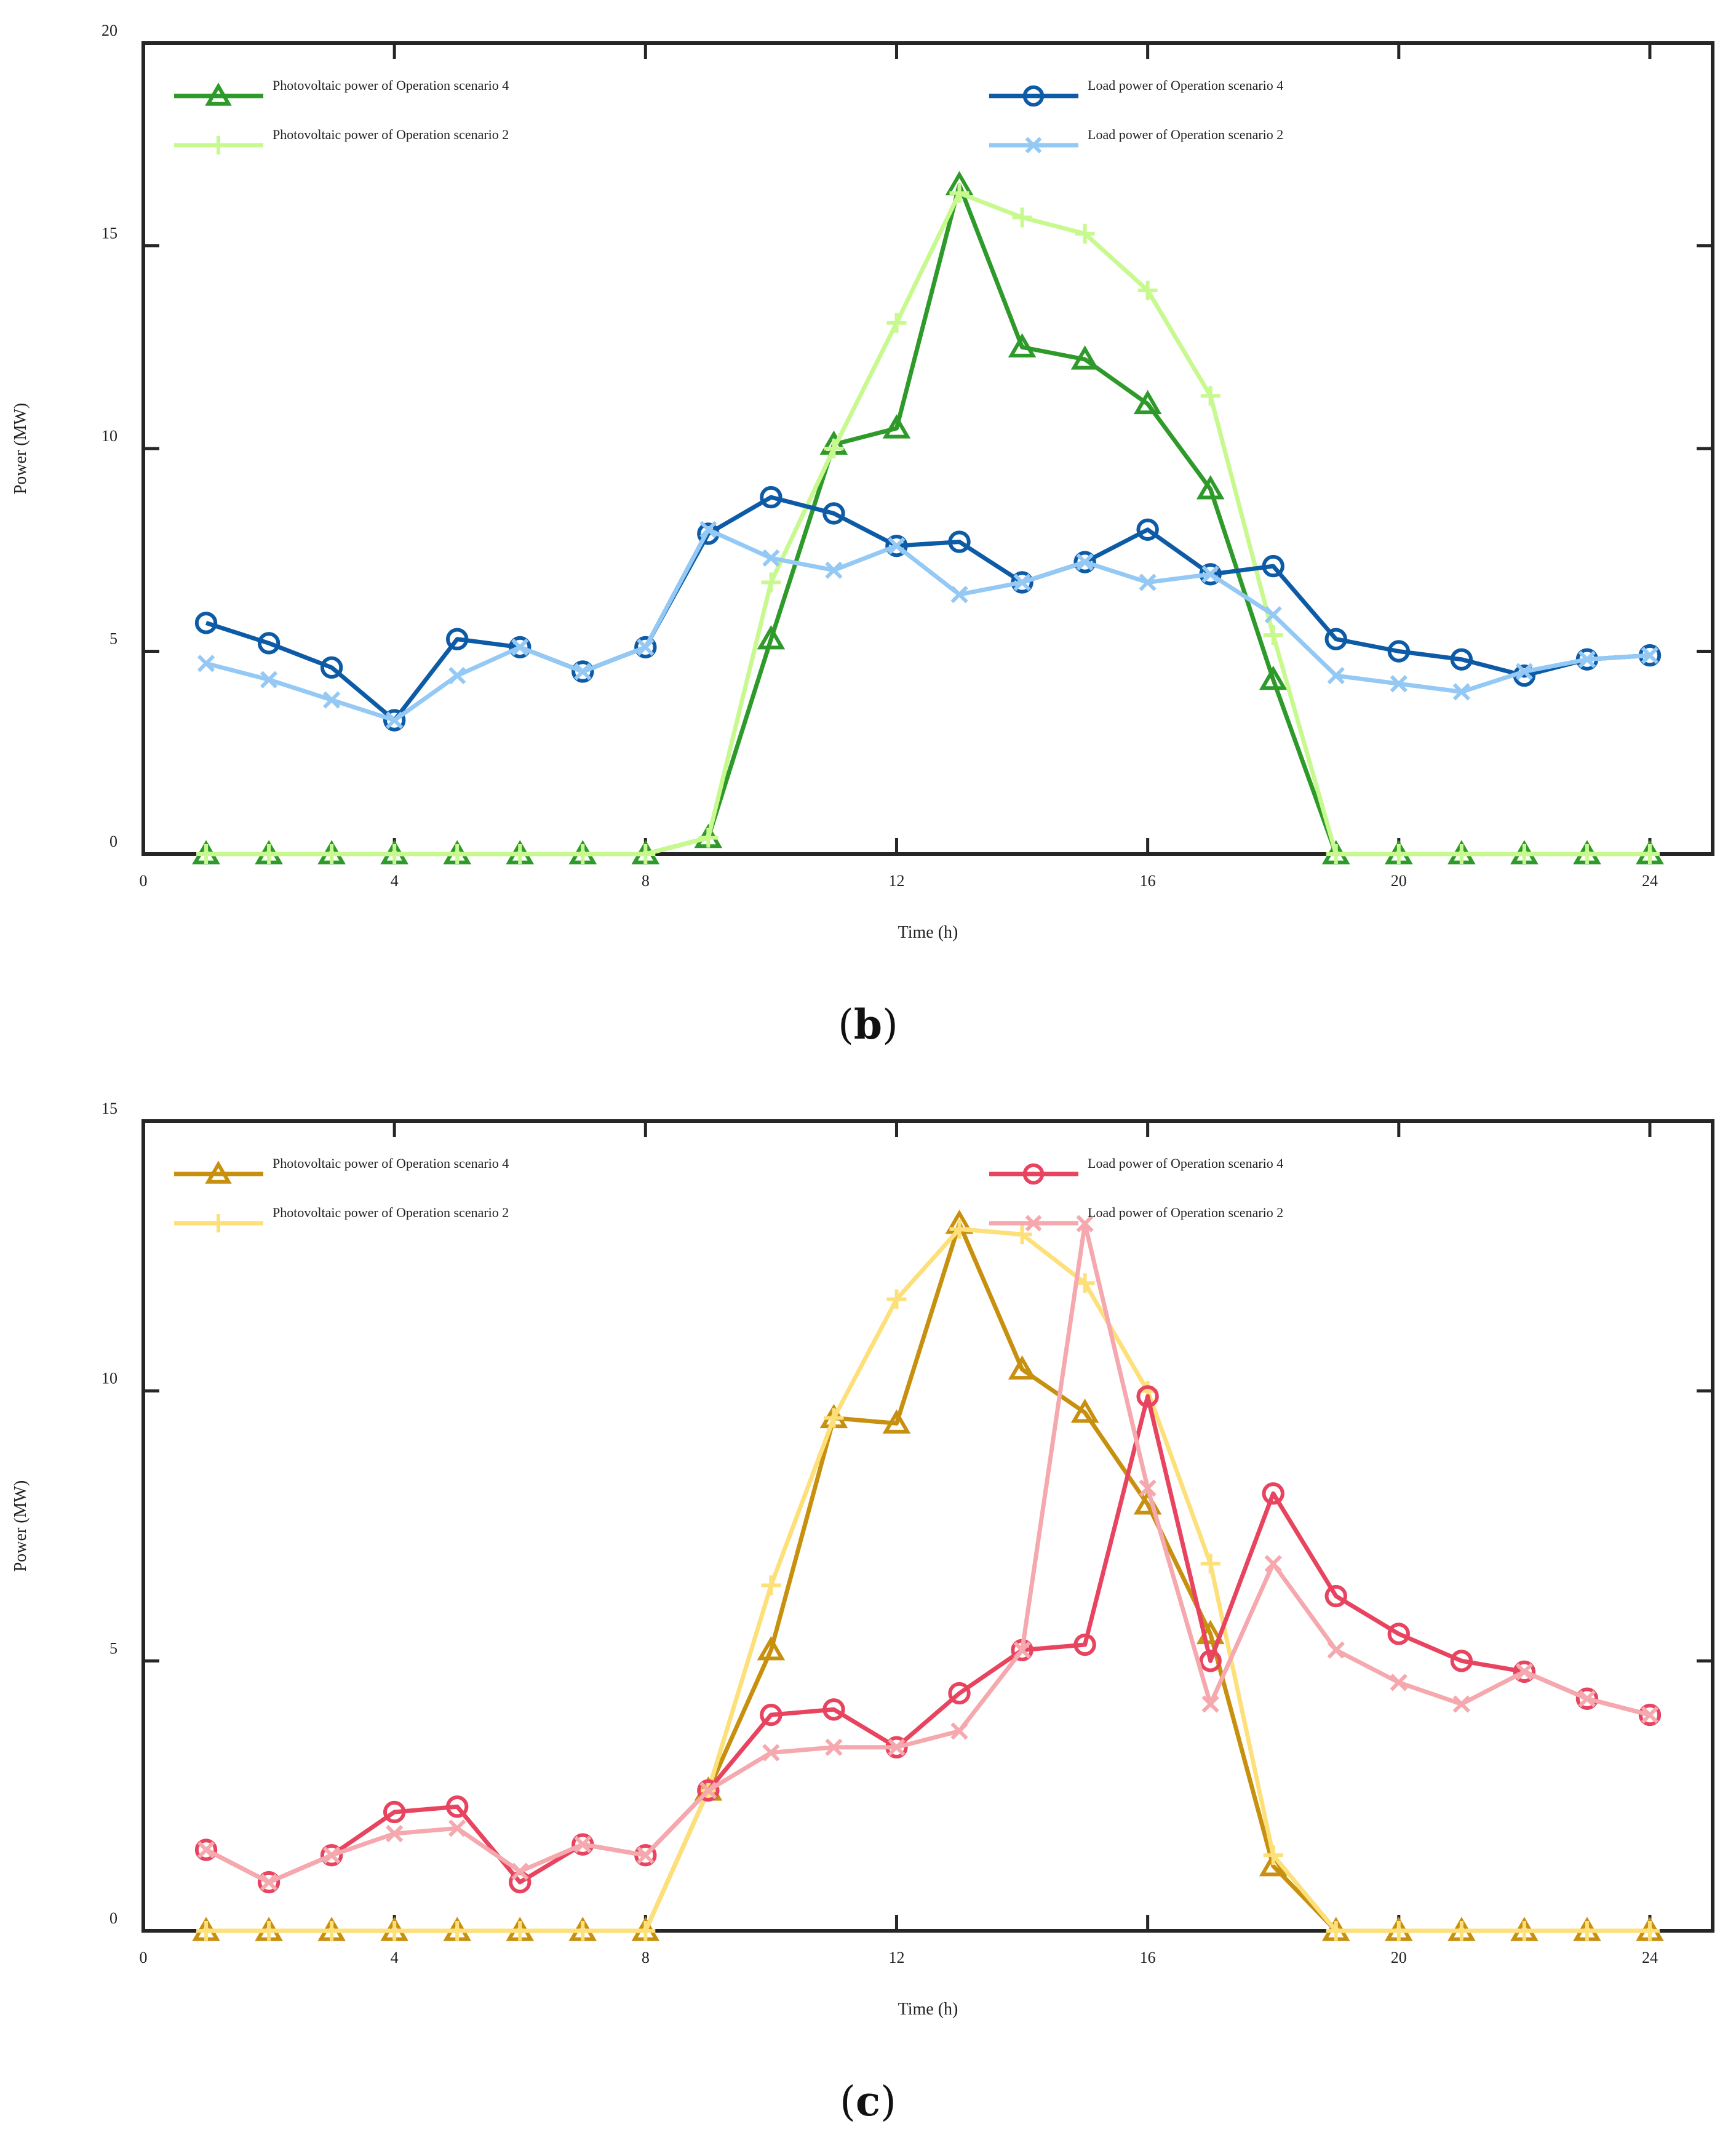 Image resolution: width=1736 pixels, height=2156 pixels. What do you see at coordinates (109, 1378) in the screenshot?
I see `y-tick-label: 10` at bounding box center [109, 1378].